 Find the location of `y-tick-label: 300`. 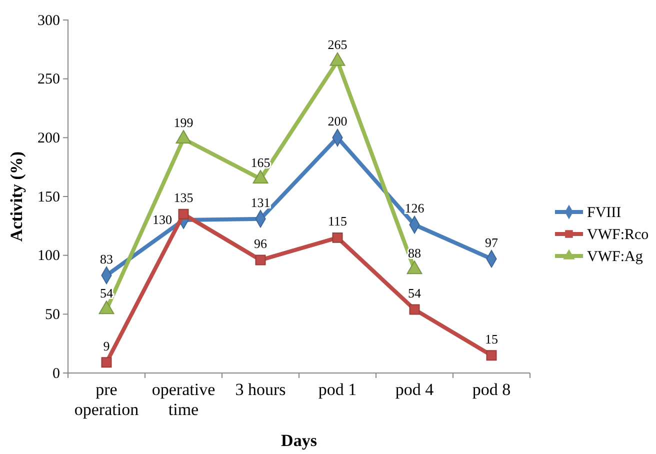

y-tick-label: 300 is located at coordinates (49, 20).